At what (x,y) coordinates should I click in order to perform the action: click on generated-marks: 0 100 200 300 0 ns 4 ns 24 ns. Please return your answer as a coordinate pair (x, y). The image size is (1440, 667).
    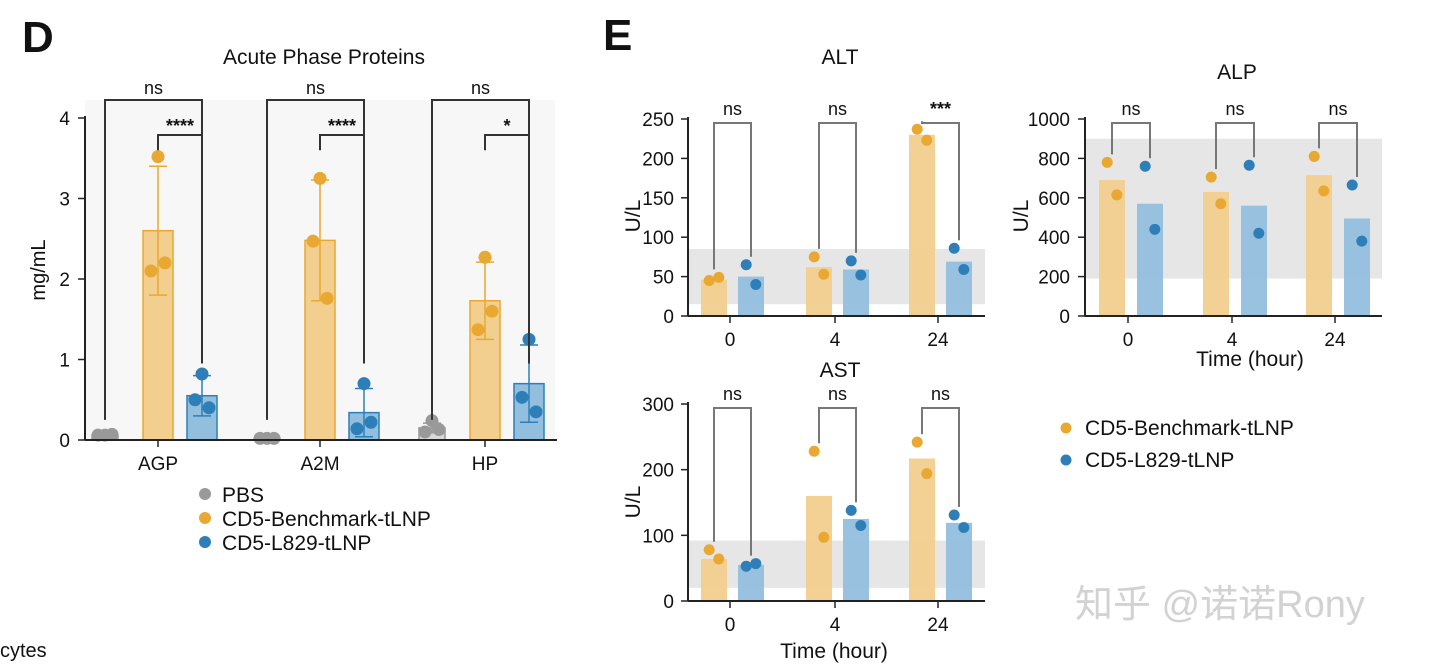
    Looking at the image, I should click on (813, 510).